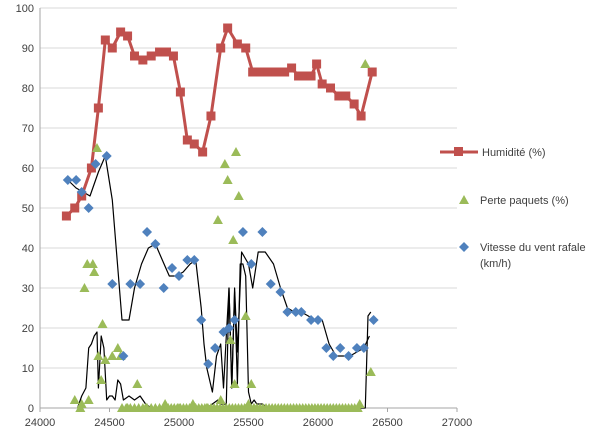  I want to click on y-tick-label: 0, so click(31, 409).